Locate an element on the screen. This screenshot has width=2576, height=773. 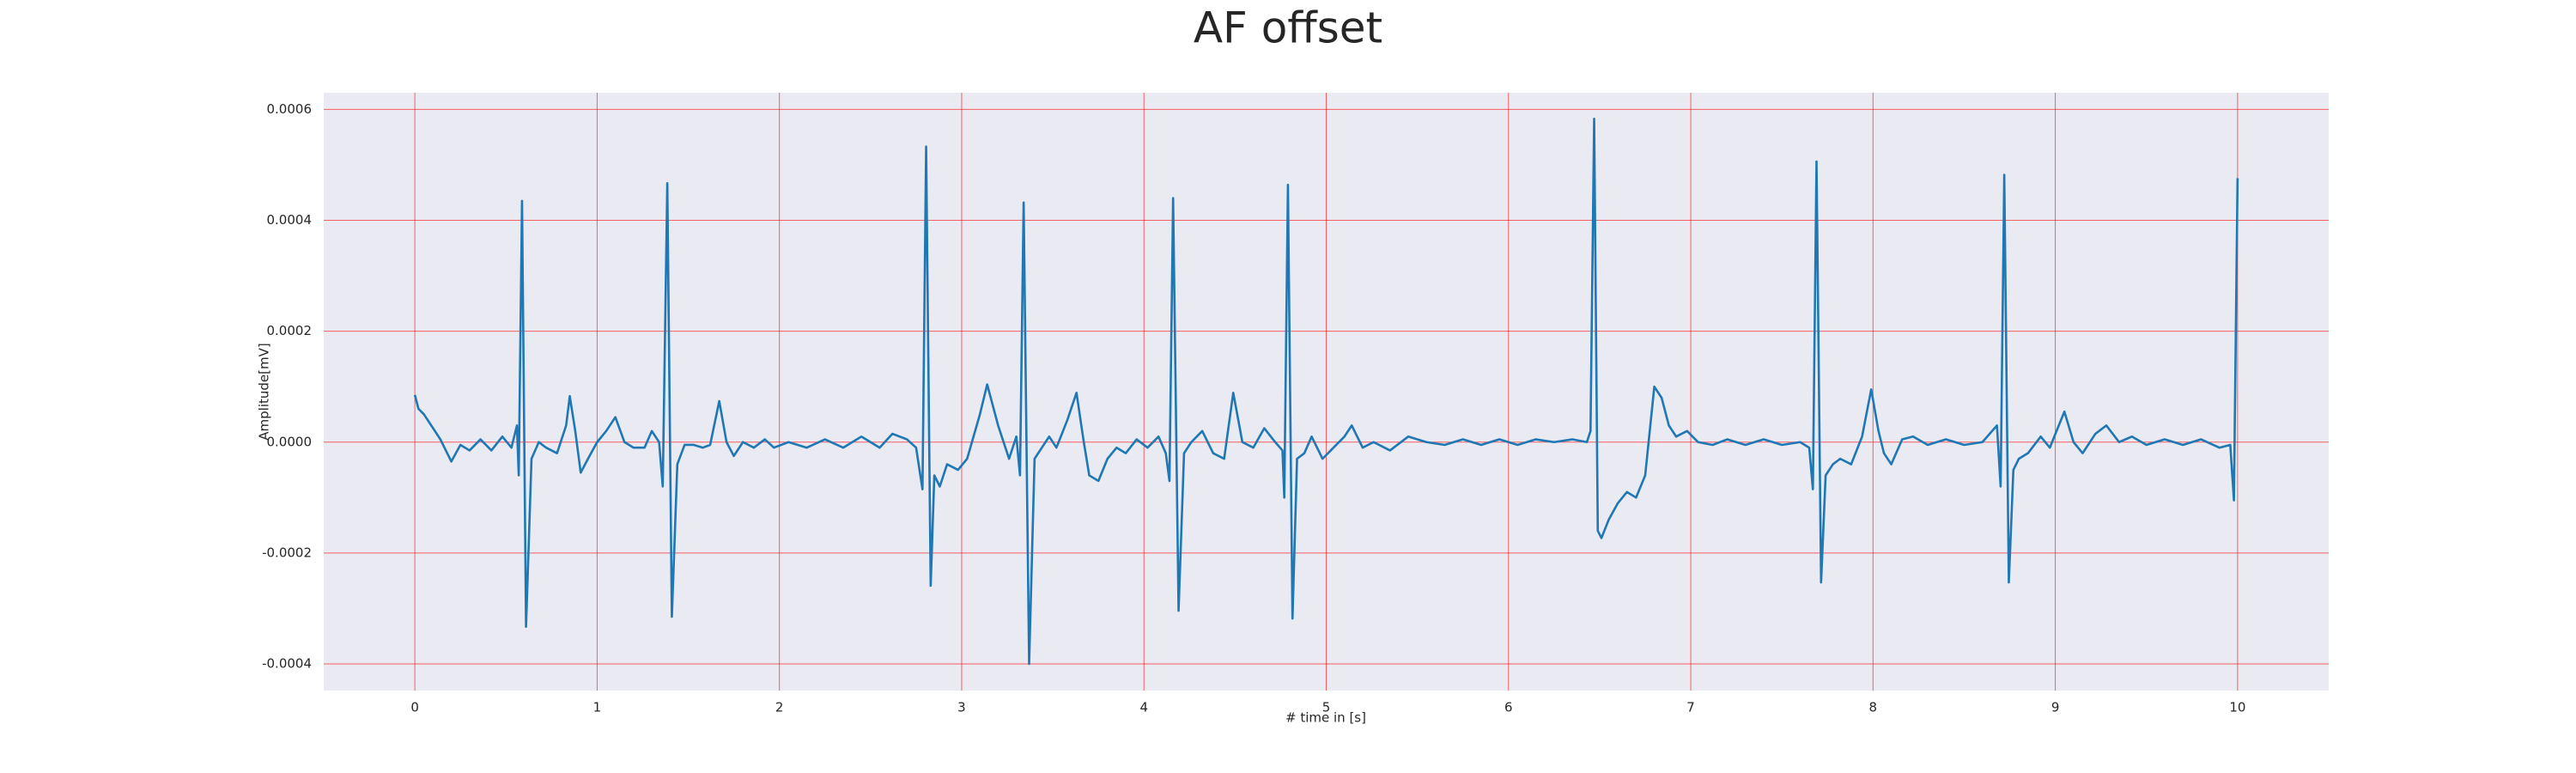
y-tick-label: 0.0002 is located at coordinates (290, 330).